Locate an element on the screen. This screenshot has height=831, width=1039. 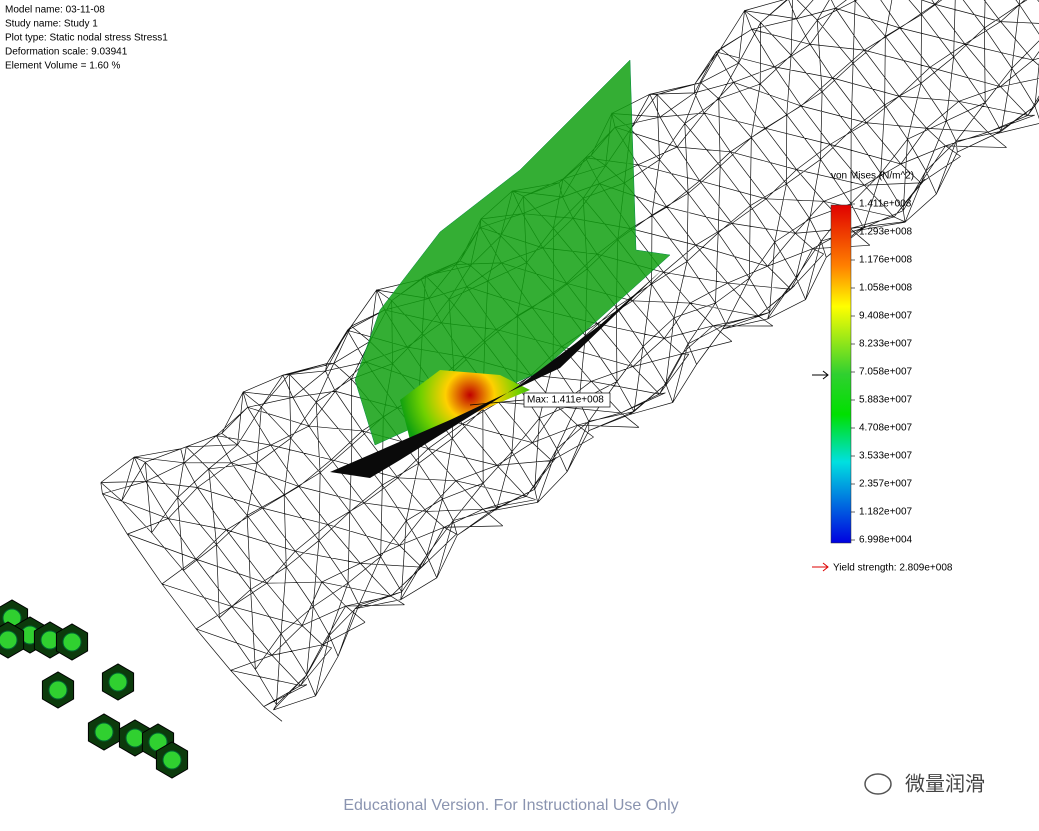
legend-label: 8.233e+007 is located at coordinates (886, 344).